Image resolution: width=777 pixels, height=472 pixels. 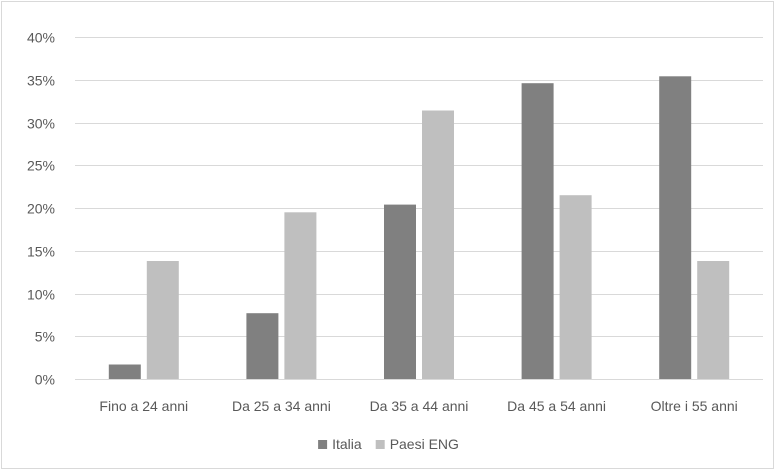 I want to click on y-tick-label: 35%, so click(x=41, y=81).